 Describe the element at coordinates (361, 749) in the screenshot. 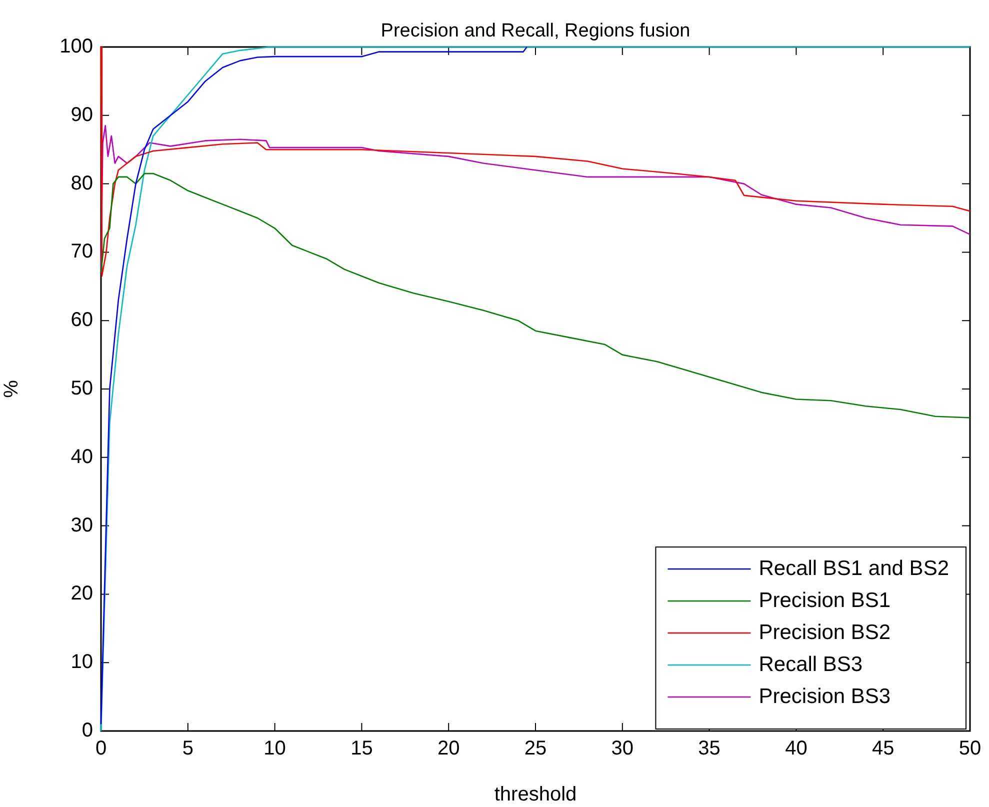

I see `x-tick-label: 15` at that location.